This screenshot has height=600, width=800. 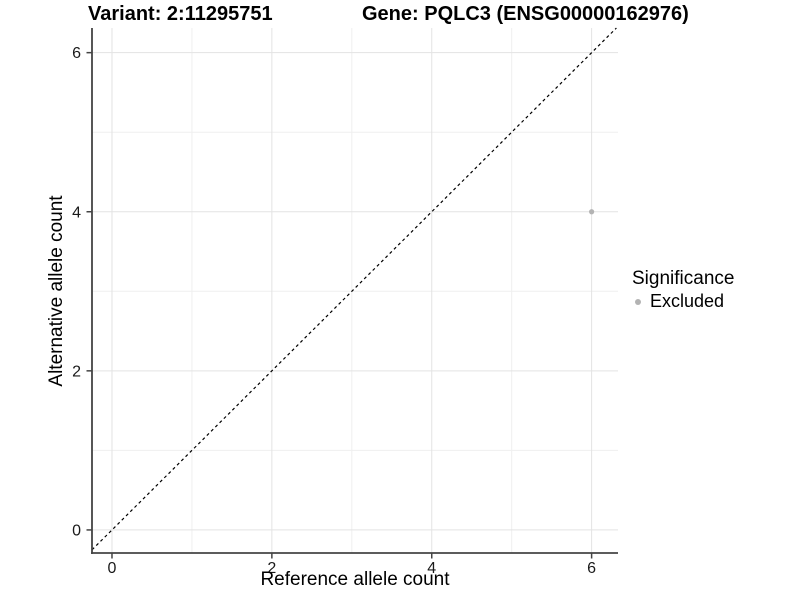 I want to click on x-tick-label: 2, so click(x=271, y=568).